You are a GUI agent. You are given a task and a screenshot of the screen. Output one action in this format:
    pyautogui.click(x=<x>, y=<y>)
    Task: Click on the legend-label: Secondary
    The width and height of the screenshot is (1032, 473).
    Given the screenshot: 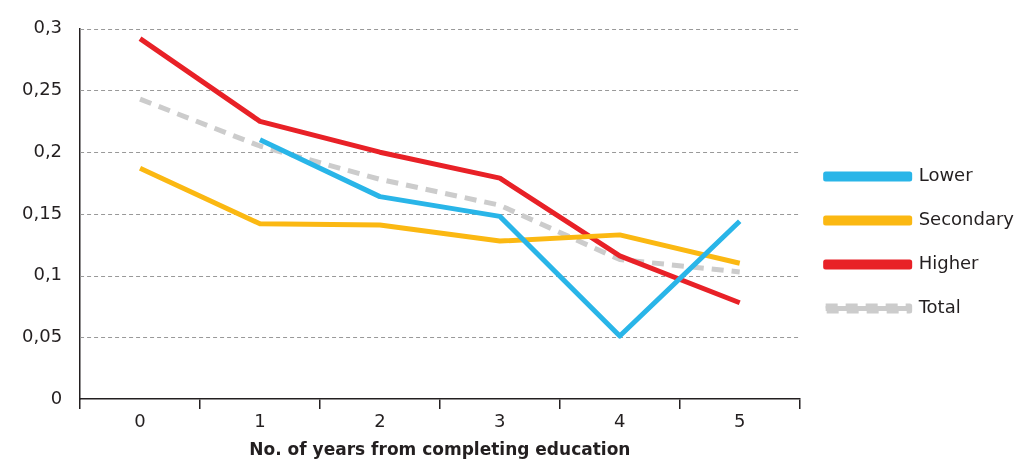 What is the action you would take?
    pyautogui.click(x=966, y=219)
    